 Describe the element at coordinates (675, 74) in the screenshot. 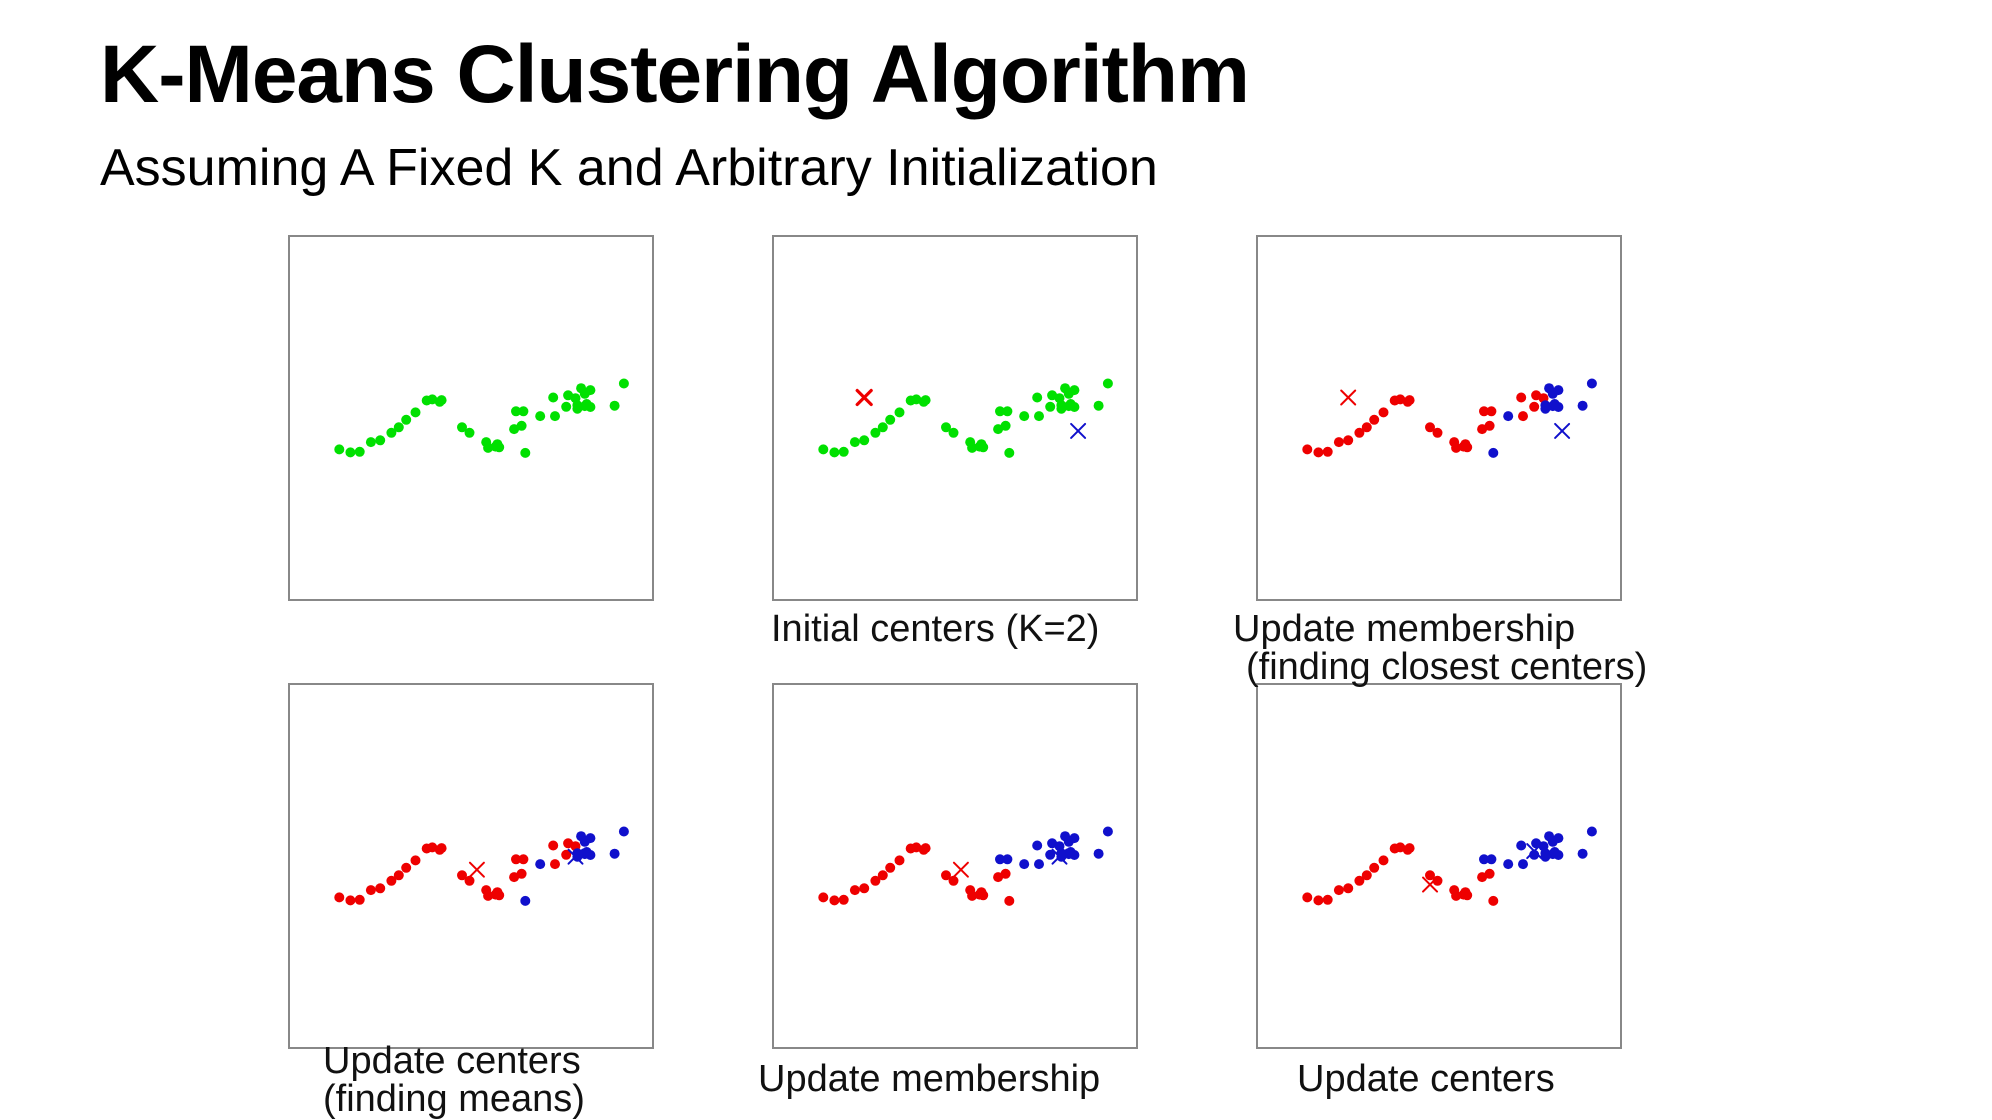

I see `slide-title: K-Means Clustering Algorithm` at that location.